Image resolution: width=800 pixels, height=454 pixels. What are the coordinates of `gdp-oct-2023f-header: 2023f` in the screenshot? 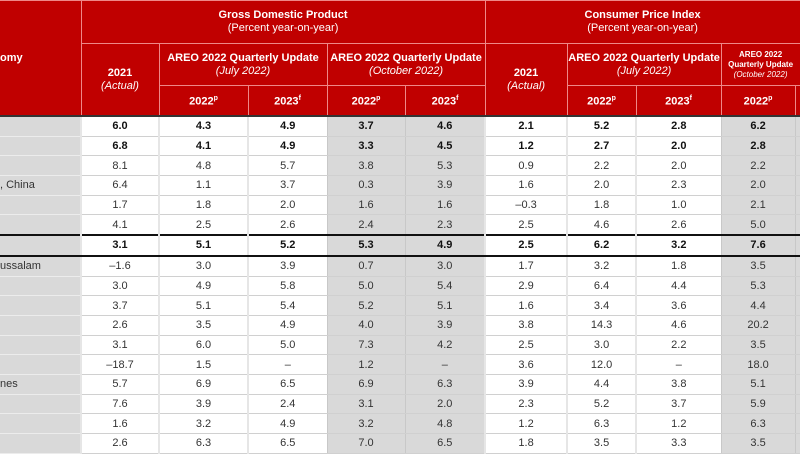 It's located at (445, 101).